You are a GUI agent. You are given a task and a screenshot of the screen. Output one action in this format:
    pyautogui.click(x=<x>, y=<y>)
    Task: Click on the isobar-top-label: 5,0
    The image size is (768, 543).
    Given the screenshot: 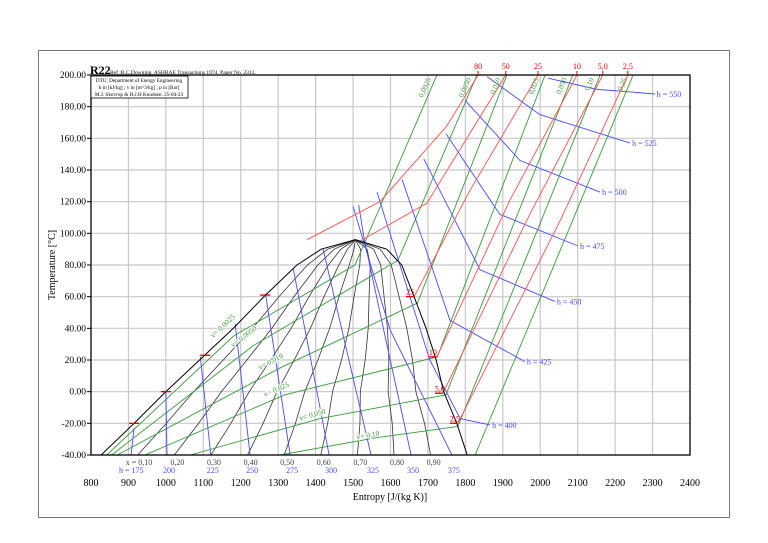 What is the action you would take?
    pyautogui.click(x=603, y=66)
    